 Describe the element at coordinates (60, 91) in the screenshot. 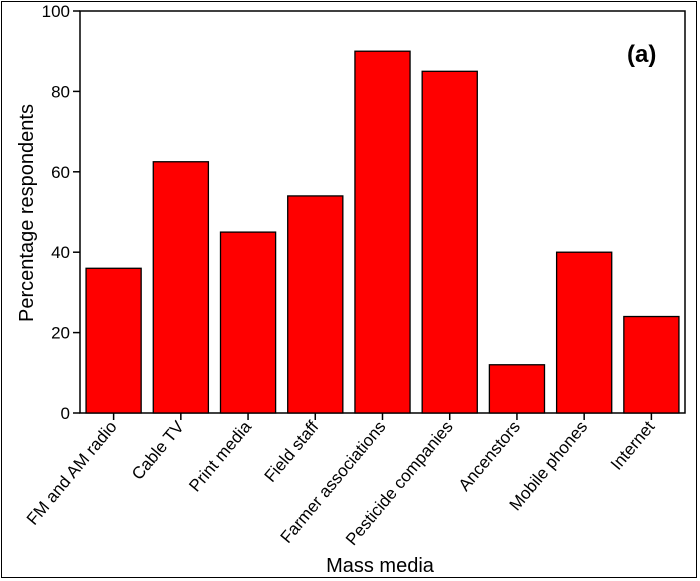

I see `y-tick-label: 80` at that location.